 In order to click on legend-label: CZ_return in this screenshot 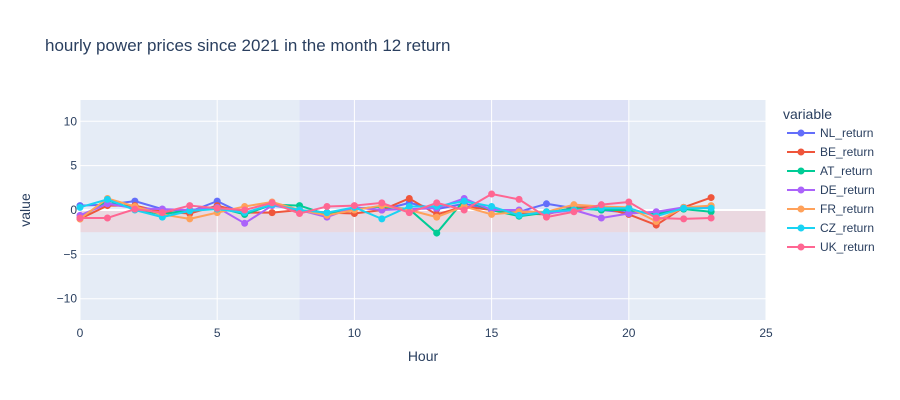, I will do `click(847, 228)`.